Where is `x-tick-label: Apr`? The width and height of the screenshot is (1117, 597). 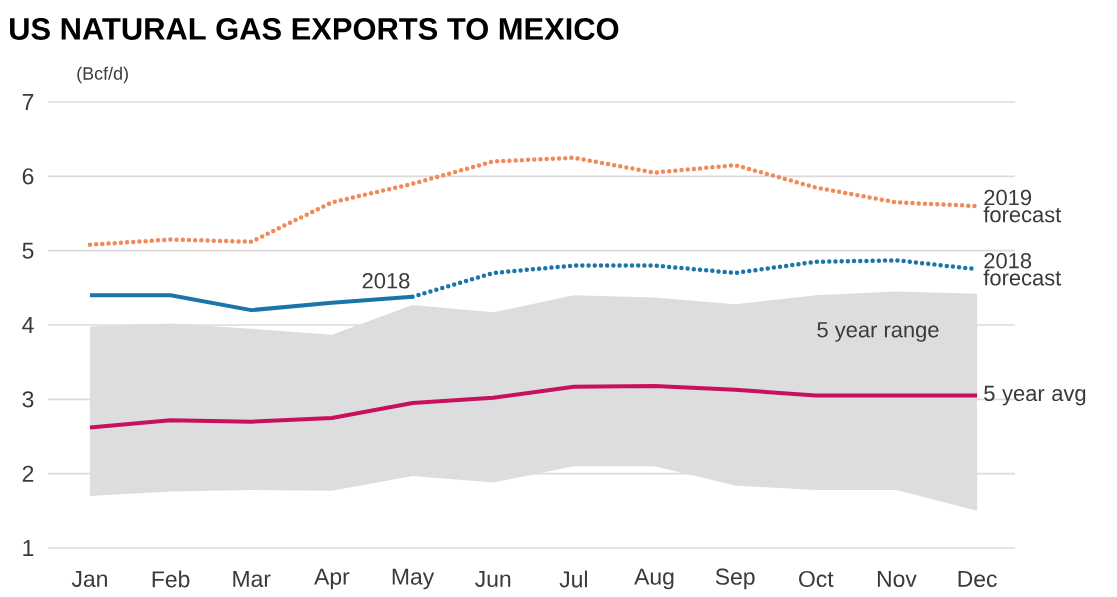
x-tick-label: Apr is located at coordinates (332, 579).